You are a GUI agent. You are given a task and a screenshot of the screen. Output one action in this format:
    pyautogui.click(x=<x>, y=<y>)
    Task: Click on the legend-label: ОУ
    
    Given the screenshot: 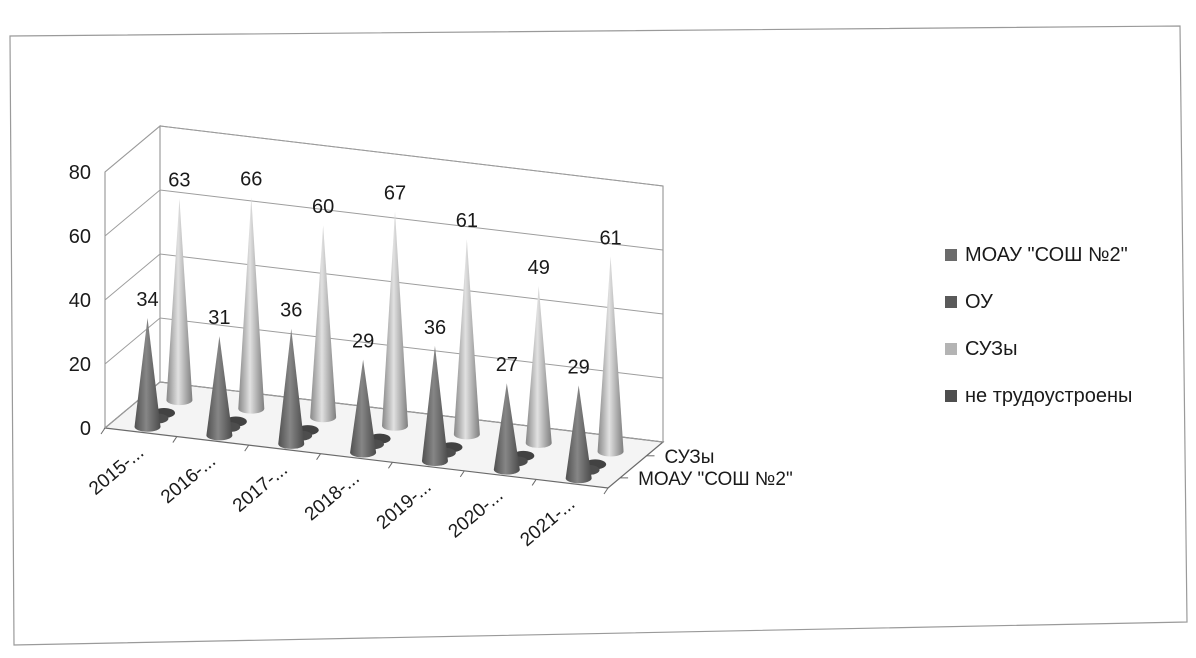 What is the action you would take?
    pyautogui.click(x=979, y=302)
    